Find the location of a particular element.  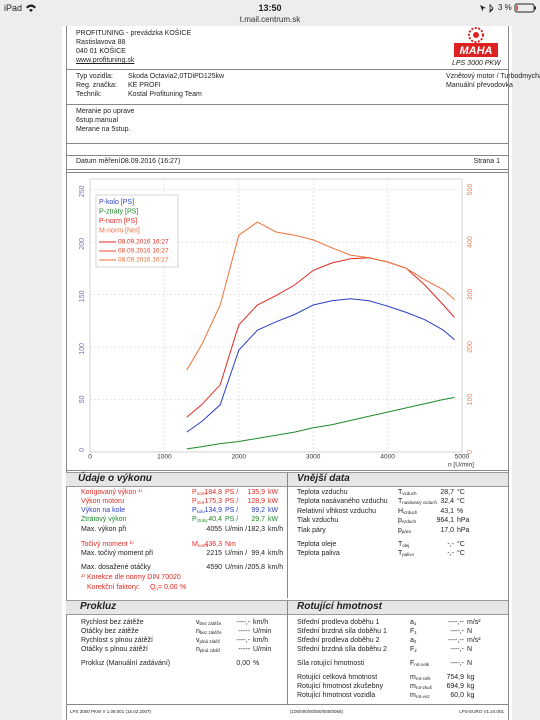

row-label: Rotující celková hmotnost is located at coordinates (337, 677).